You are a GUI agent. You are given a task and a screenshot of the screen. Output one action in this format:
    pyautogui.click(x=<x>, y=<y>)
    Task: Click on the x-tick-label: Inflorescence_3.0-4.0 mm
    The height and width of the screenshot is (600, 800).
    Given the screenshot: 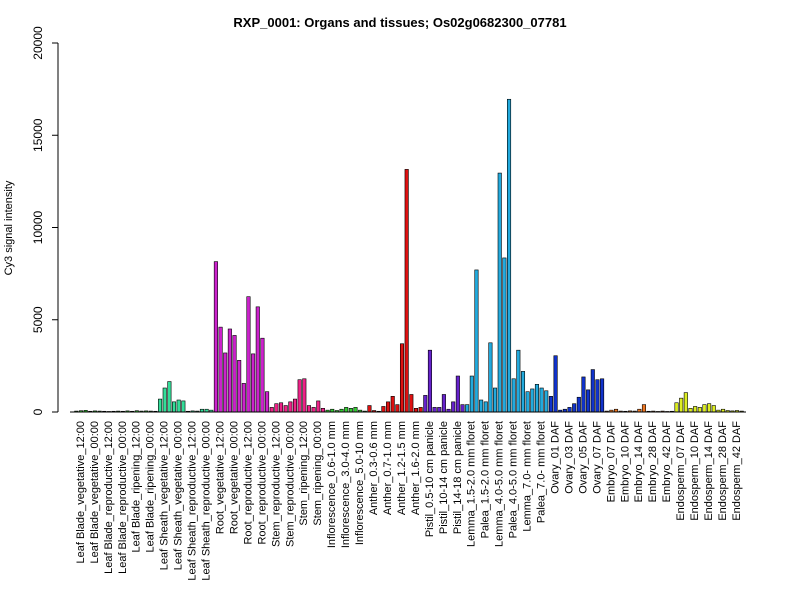 What is the action you would take?
    pyautogui.click(x=346, y=484)
    